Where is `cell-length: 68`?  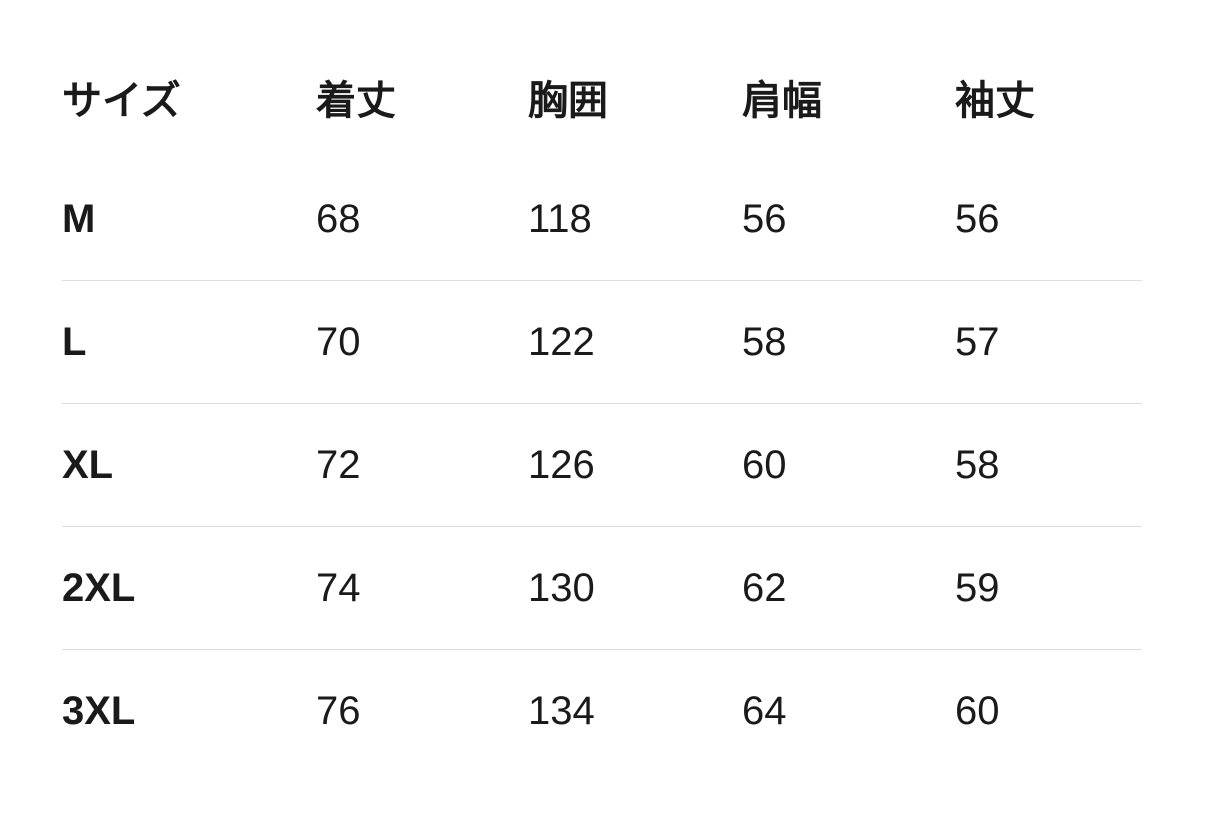 cell-length: 68 is located at coordinates (338, 218).